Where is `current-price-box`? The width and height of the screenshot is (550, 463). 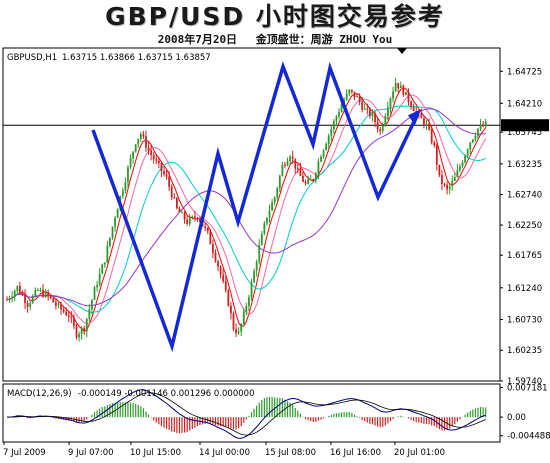 current-price-box is located at coordinates (525, 125).